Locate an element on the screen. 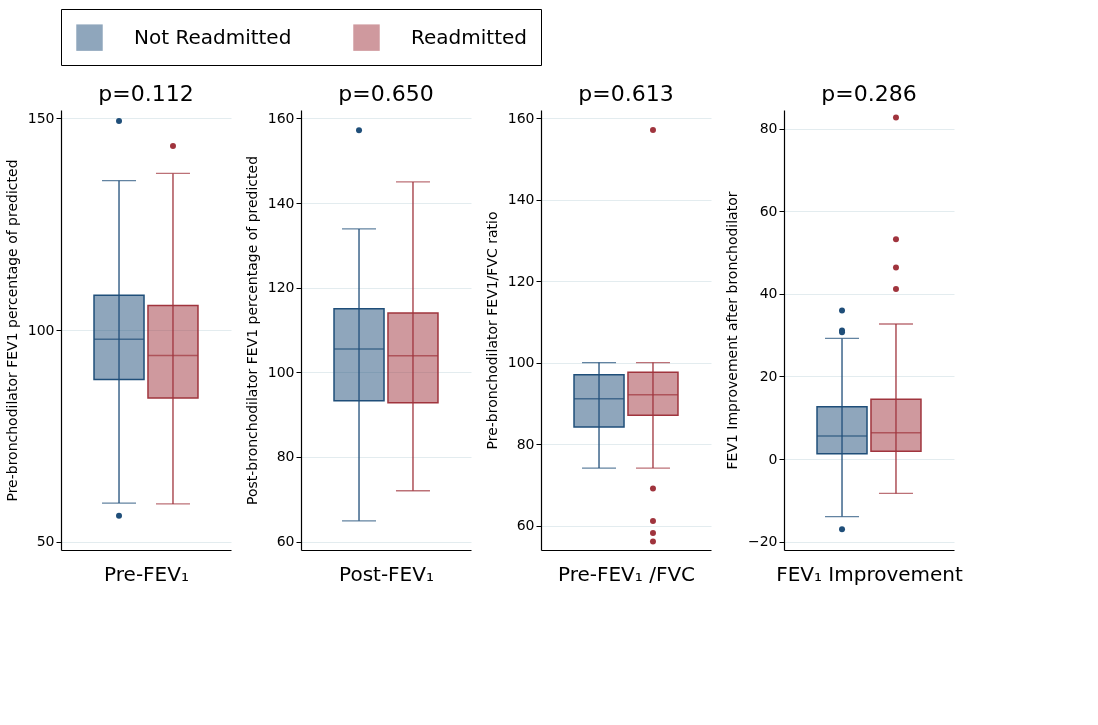  y-tick-label: 0 is located at coordinates (773, 458).